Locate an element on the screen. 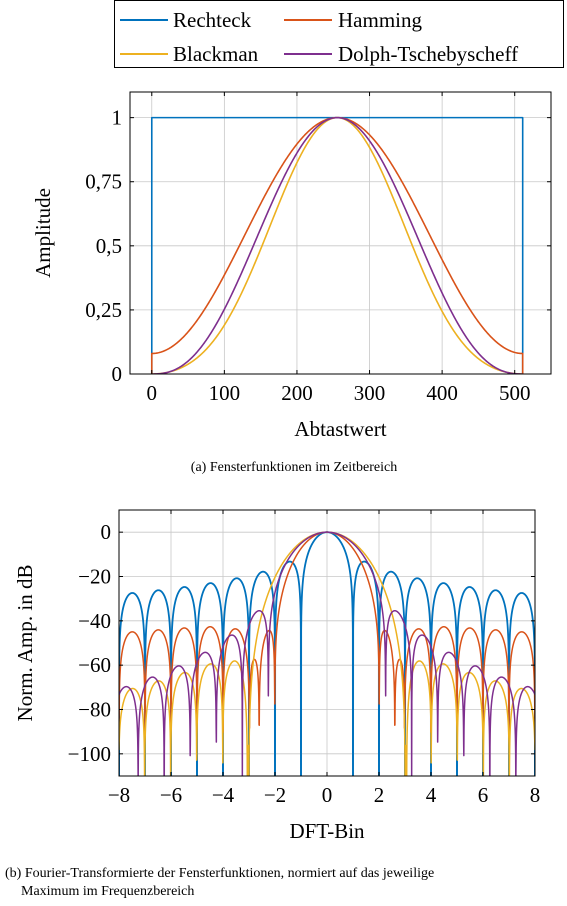  x-tick-label-0: −8 is located at coordinates (119, 795).